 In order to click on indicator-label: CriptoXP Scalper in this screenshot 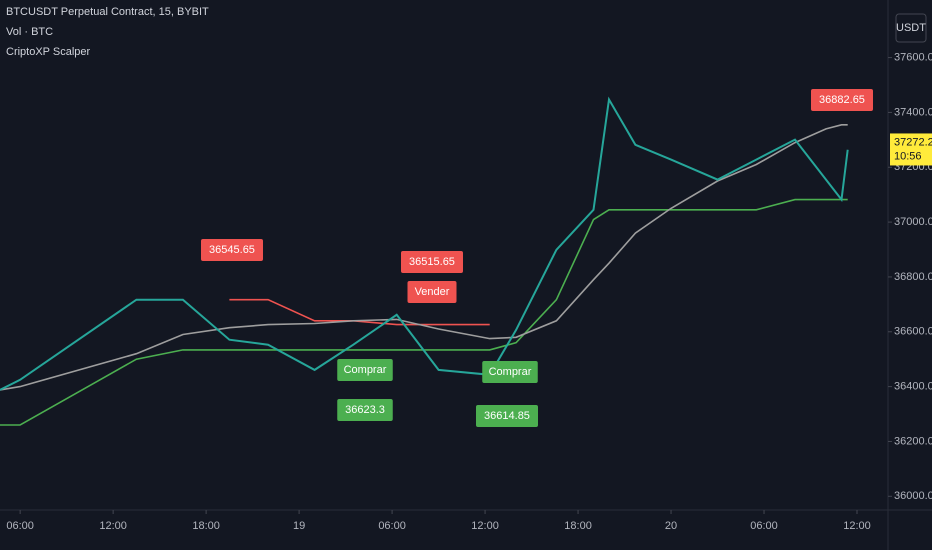, I will do `click(48, 52)`.